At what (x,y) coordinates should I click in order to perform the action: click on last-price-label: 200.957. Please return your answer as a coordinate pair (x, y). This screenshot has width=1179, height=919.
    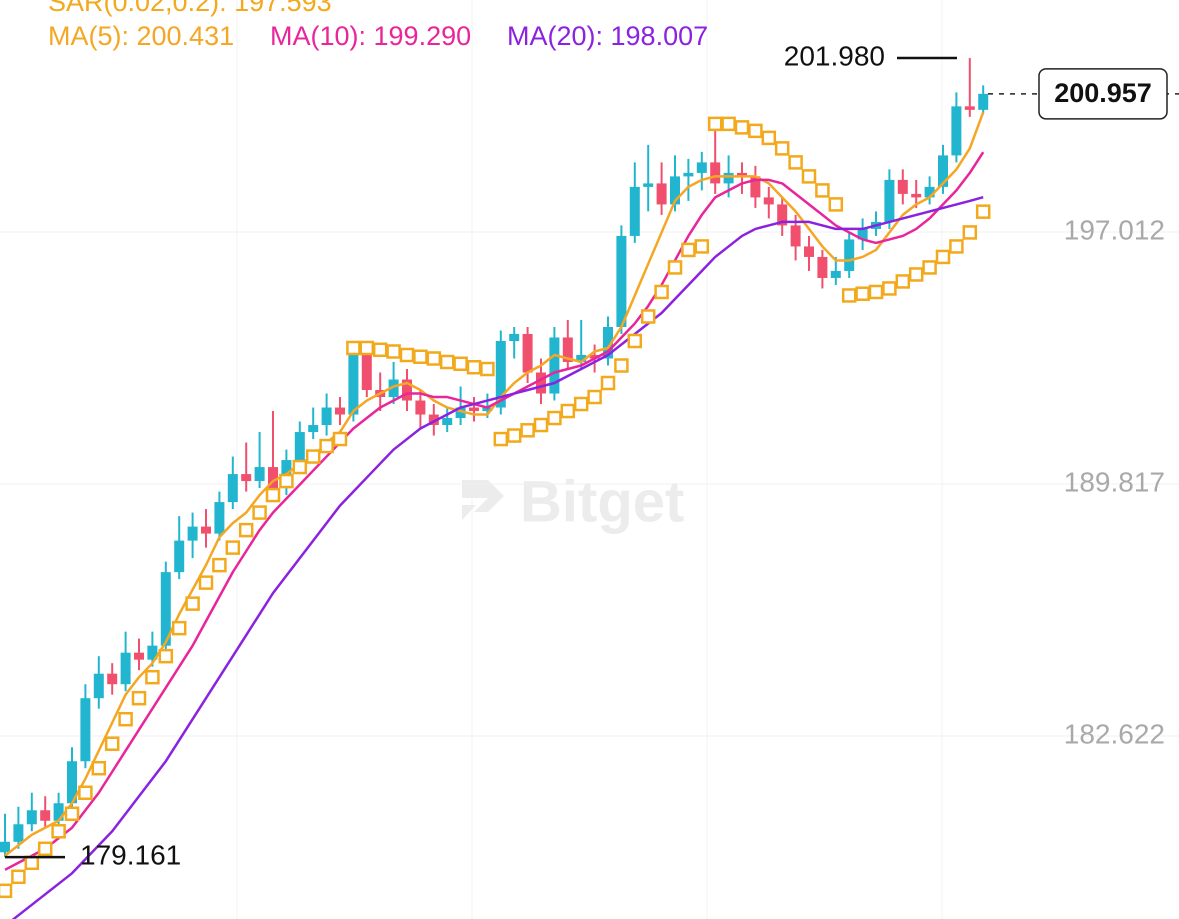
    Looking at the image, I should click on (1103, 93).